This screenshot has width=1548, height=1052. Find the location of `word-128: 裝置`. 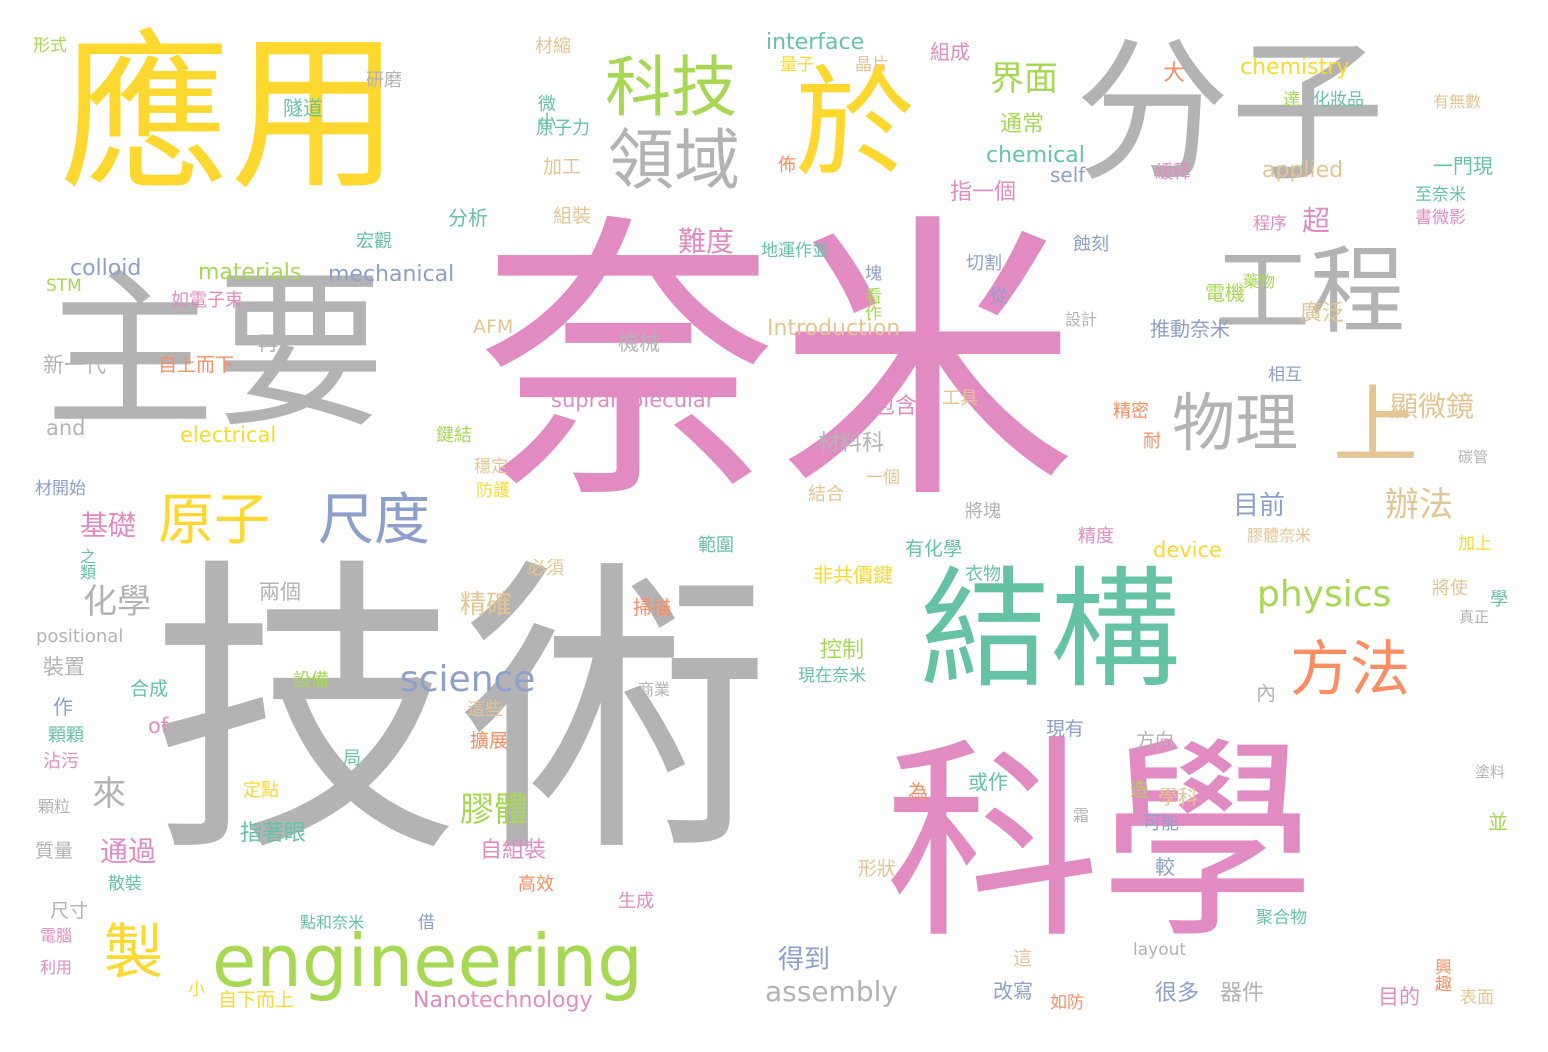

word-128: 裝置 is located at coordinates (64, 667).